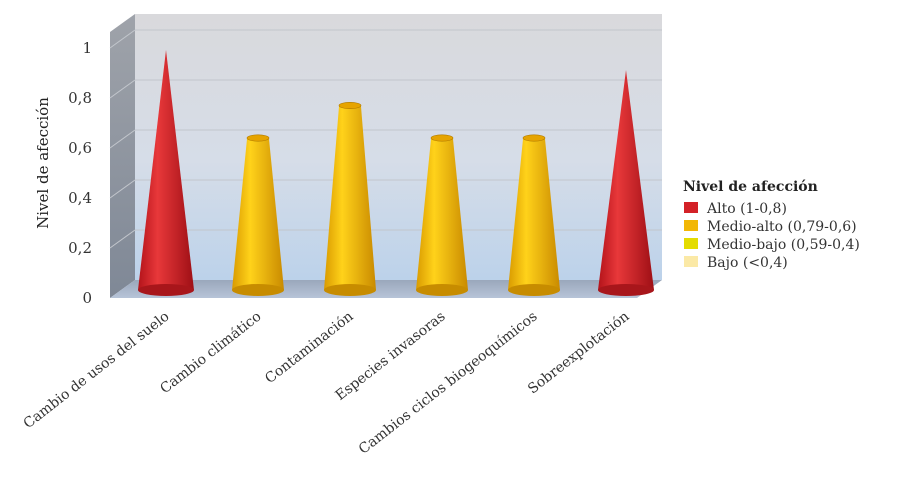 This screenshot has width=906, height=498. What do you see at coordinates (783, 245) in the screenshot?
I see `legend-label: Medio-bajo (0,59-0,4)` at bounding box center [783, 245].